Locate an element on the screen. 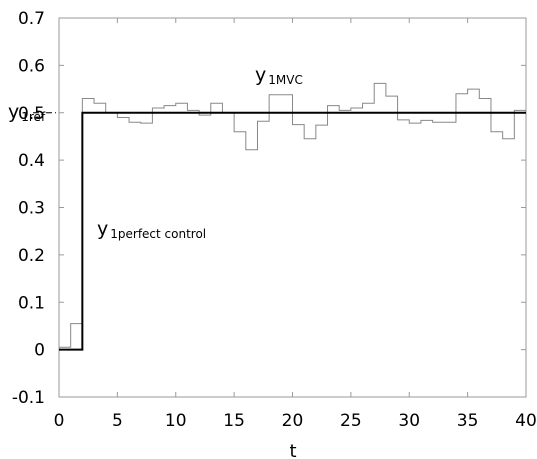 Image resolution: width=537 pixels, height=459 pixels. series-perfect-label-main: y is located at coordinates (102, 229).